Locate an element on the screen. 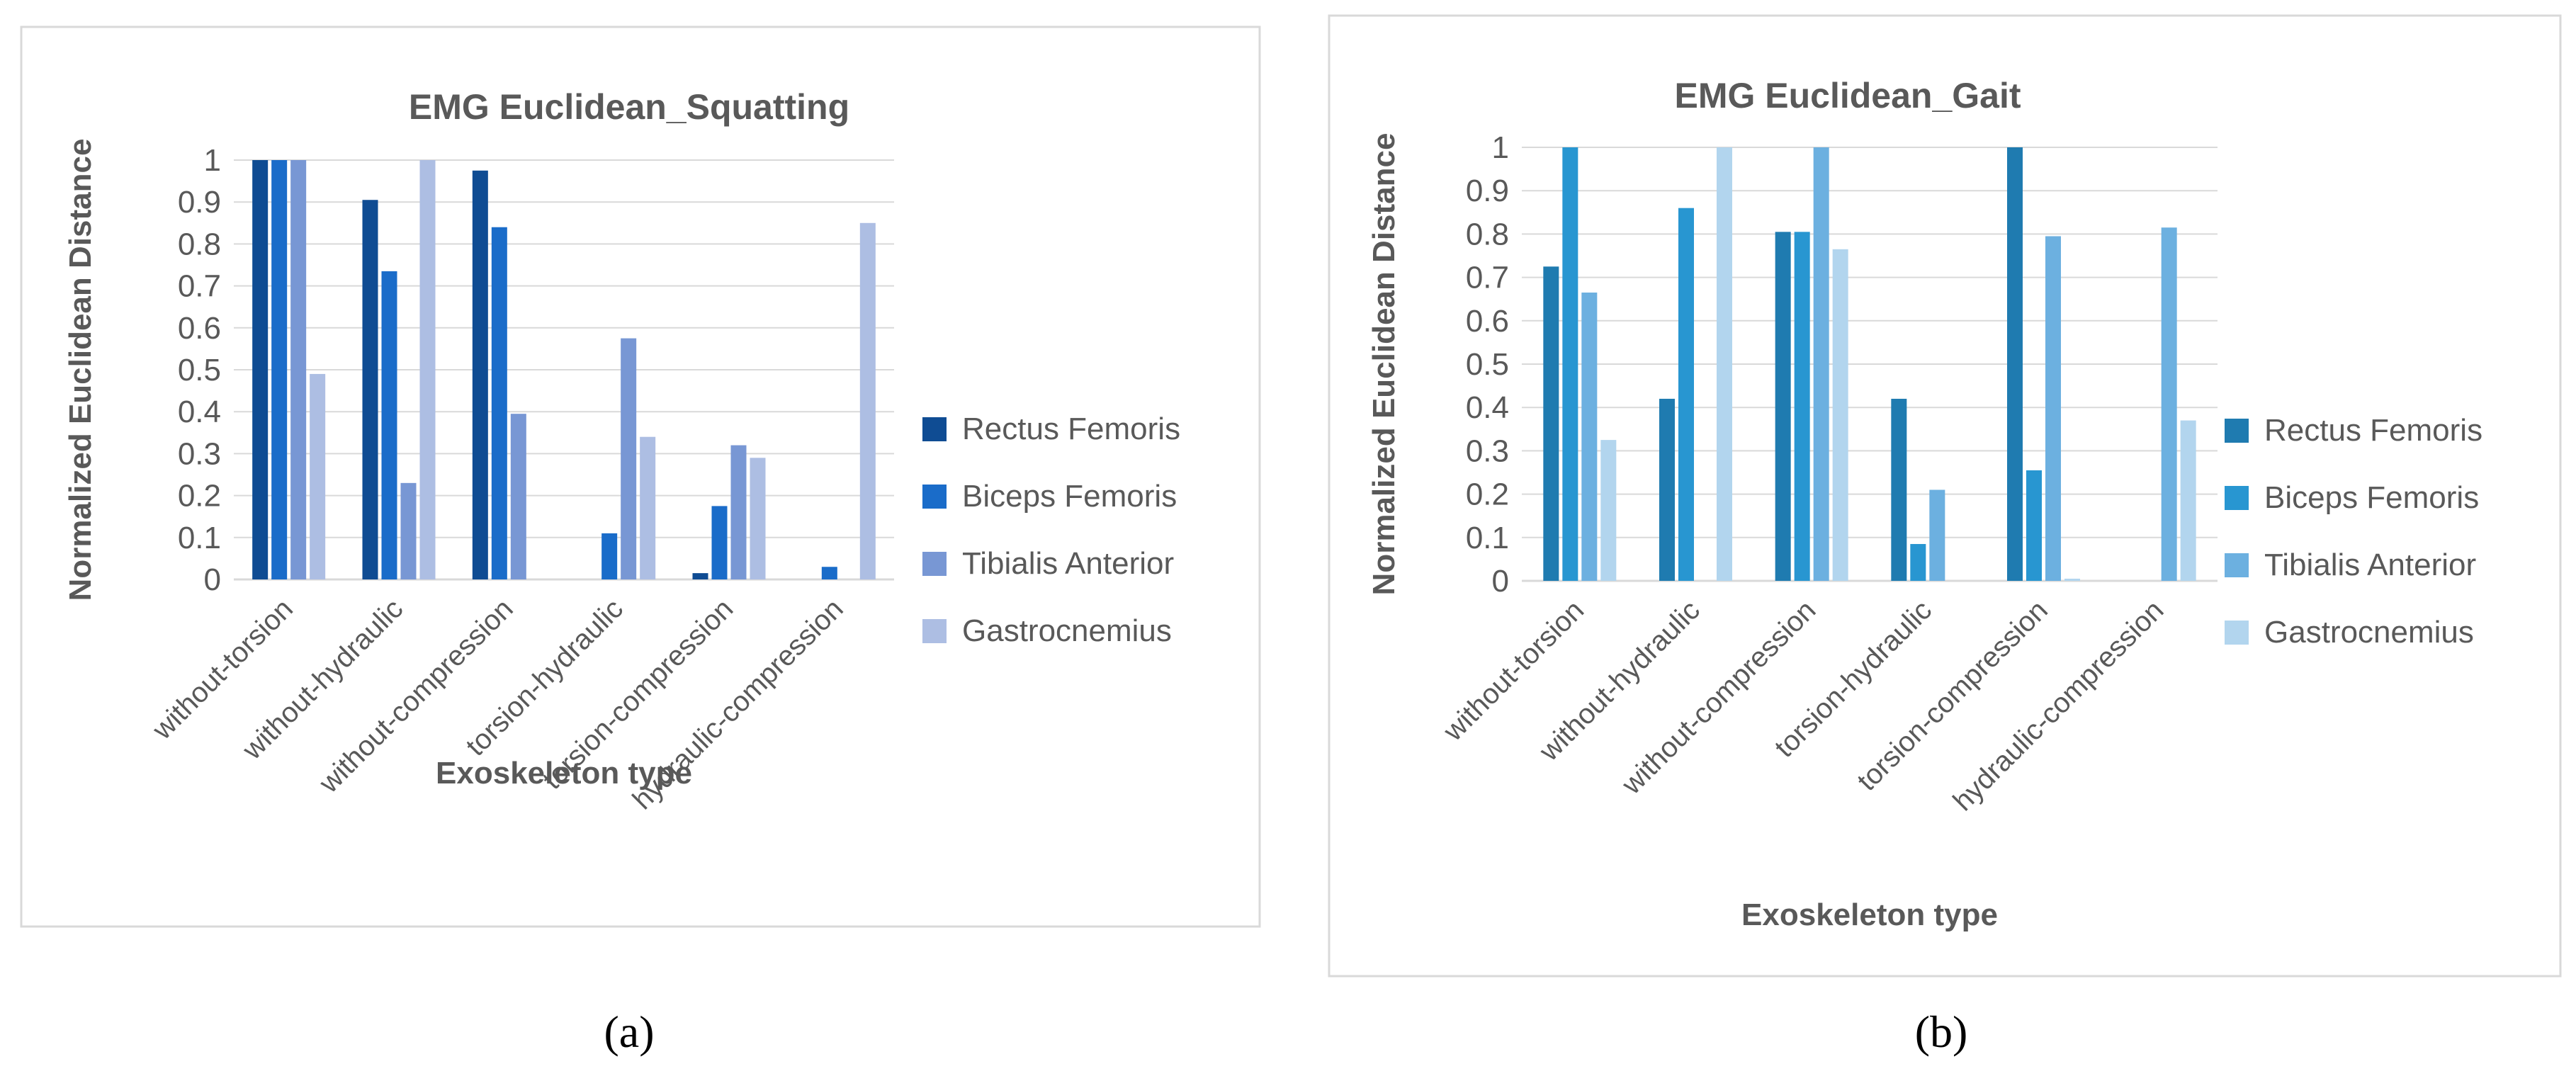 Image resolution: width=2576 pixels, height=1076 pixels. figure-caption: (b) is located at coordinates (1941, 1032).